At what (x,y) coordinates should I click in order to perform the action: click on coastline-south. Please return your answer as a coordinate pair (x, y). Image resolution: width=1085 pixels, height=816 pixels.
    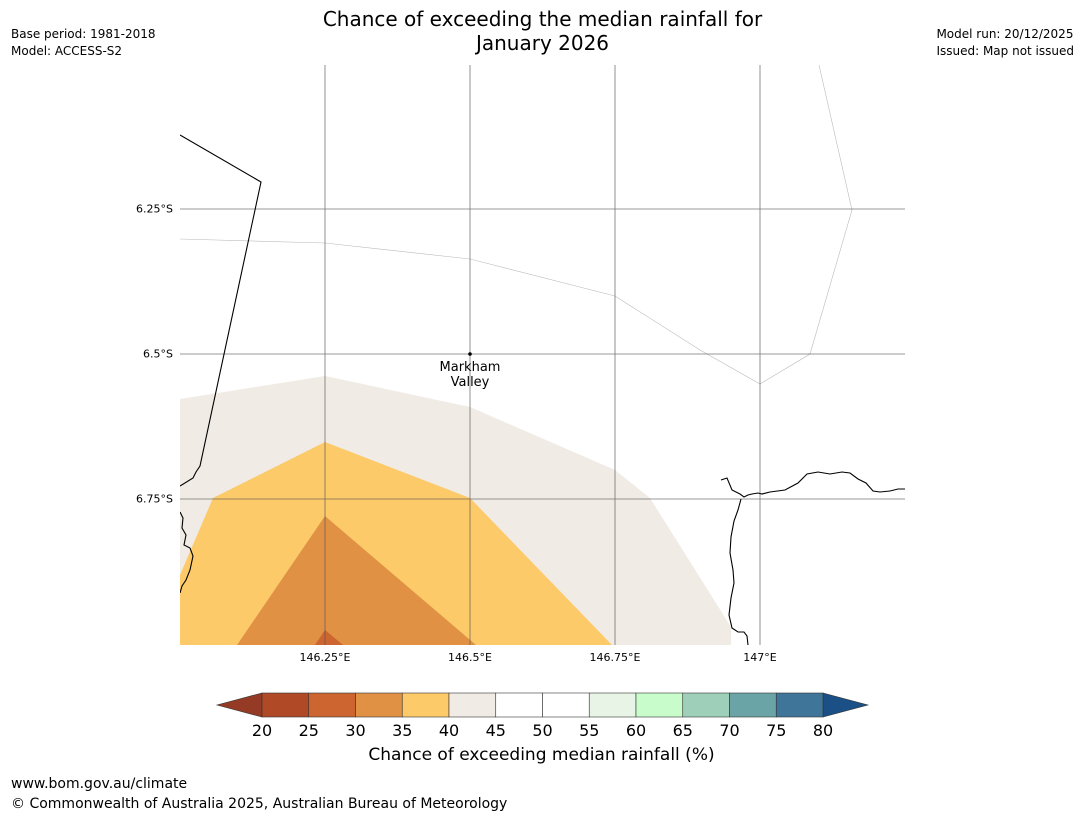
    Looking at the image, I should click on (738, 571).